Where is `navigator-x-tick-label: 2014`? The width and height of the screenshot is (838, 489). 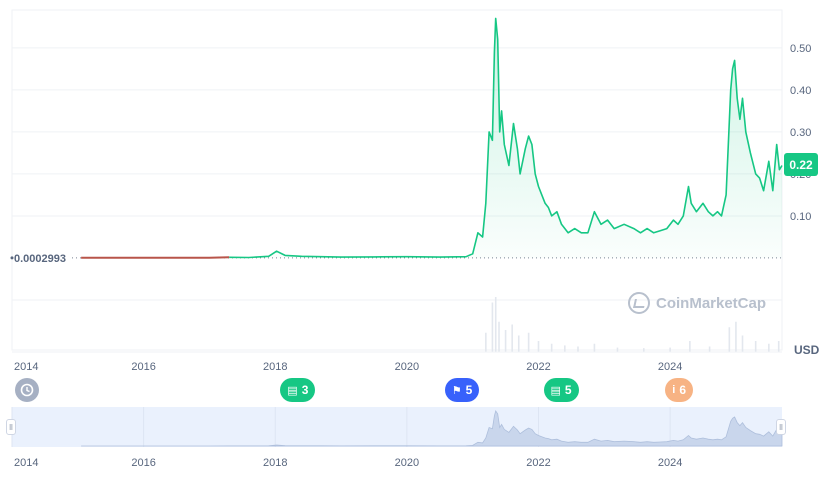
navigator-x-tick-label: 2014 is located at coordinates (26, 463).